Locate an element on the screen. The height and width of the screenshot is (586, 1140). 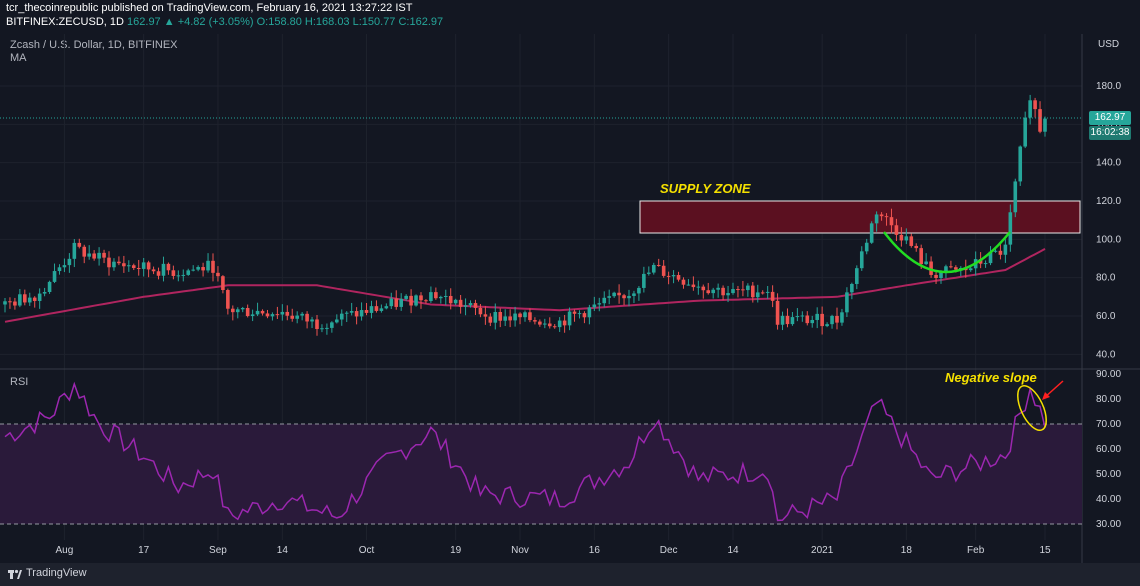
supply-zone-label: SUPPLY ZONE is located at coordinates (705, 188).